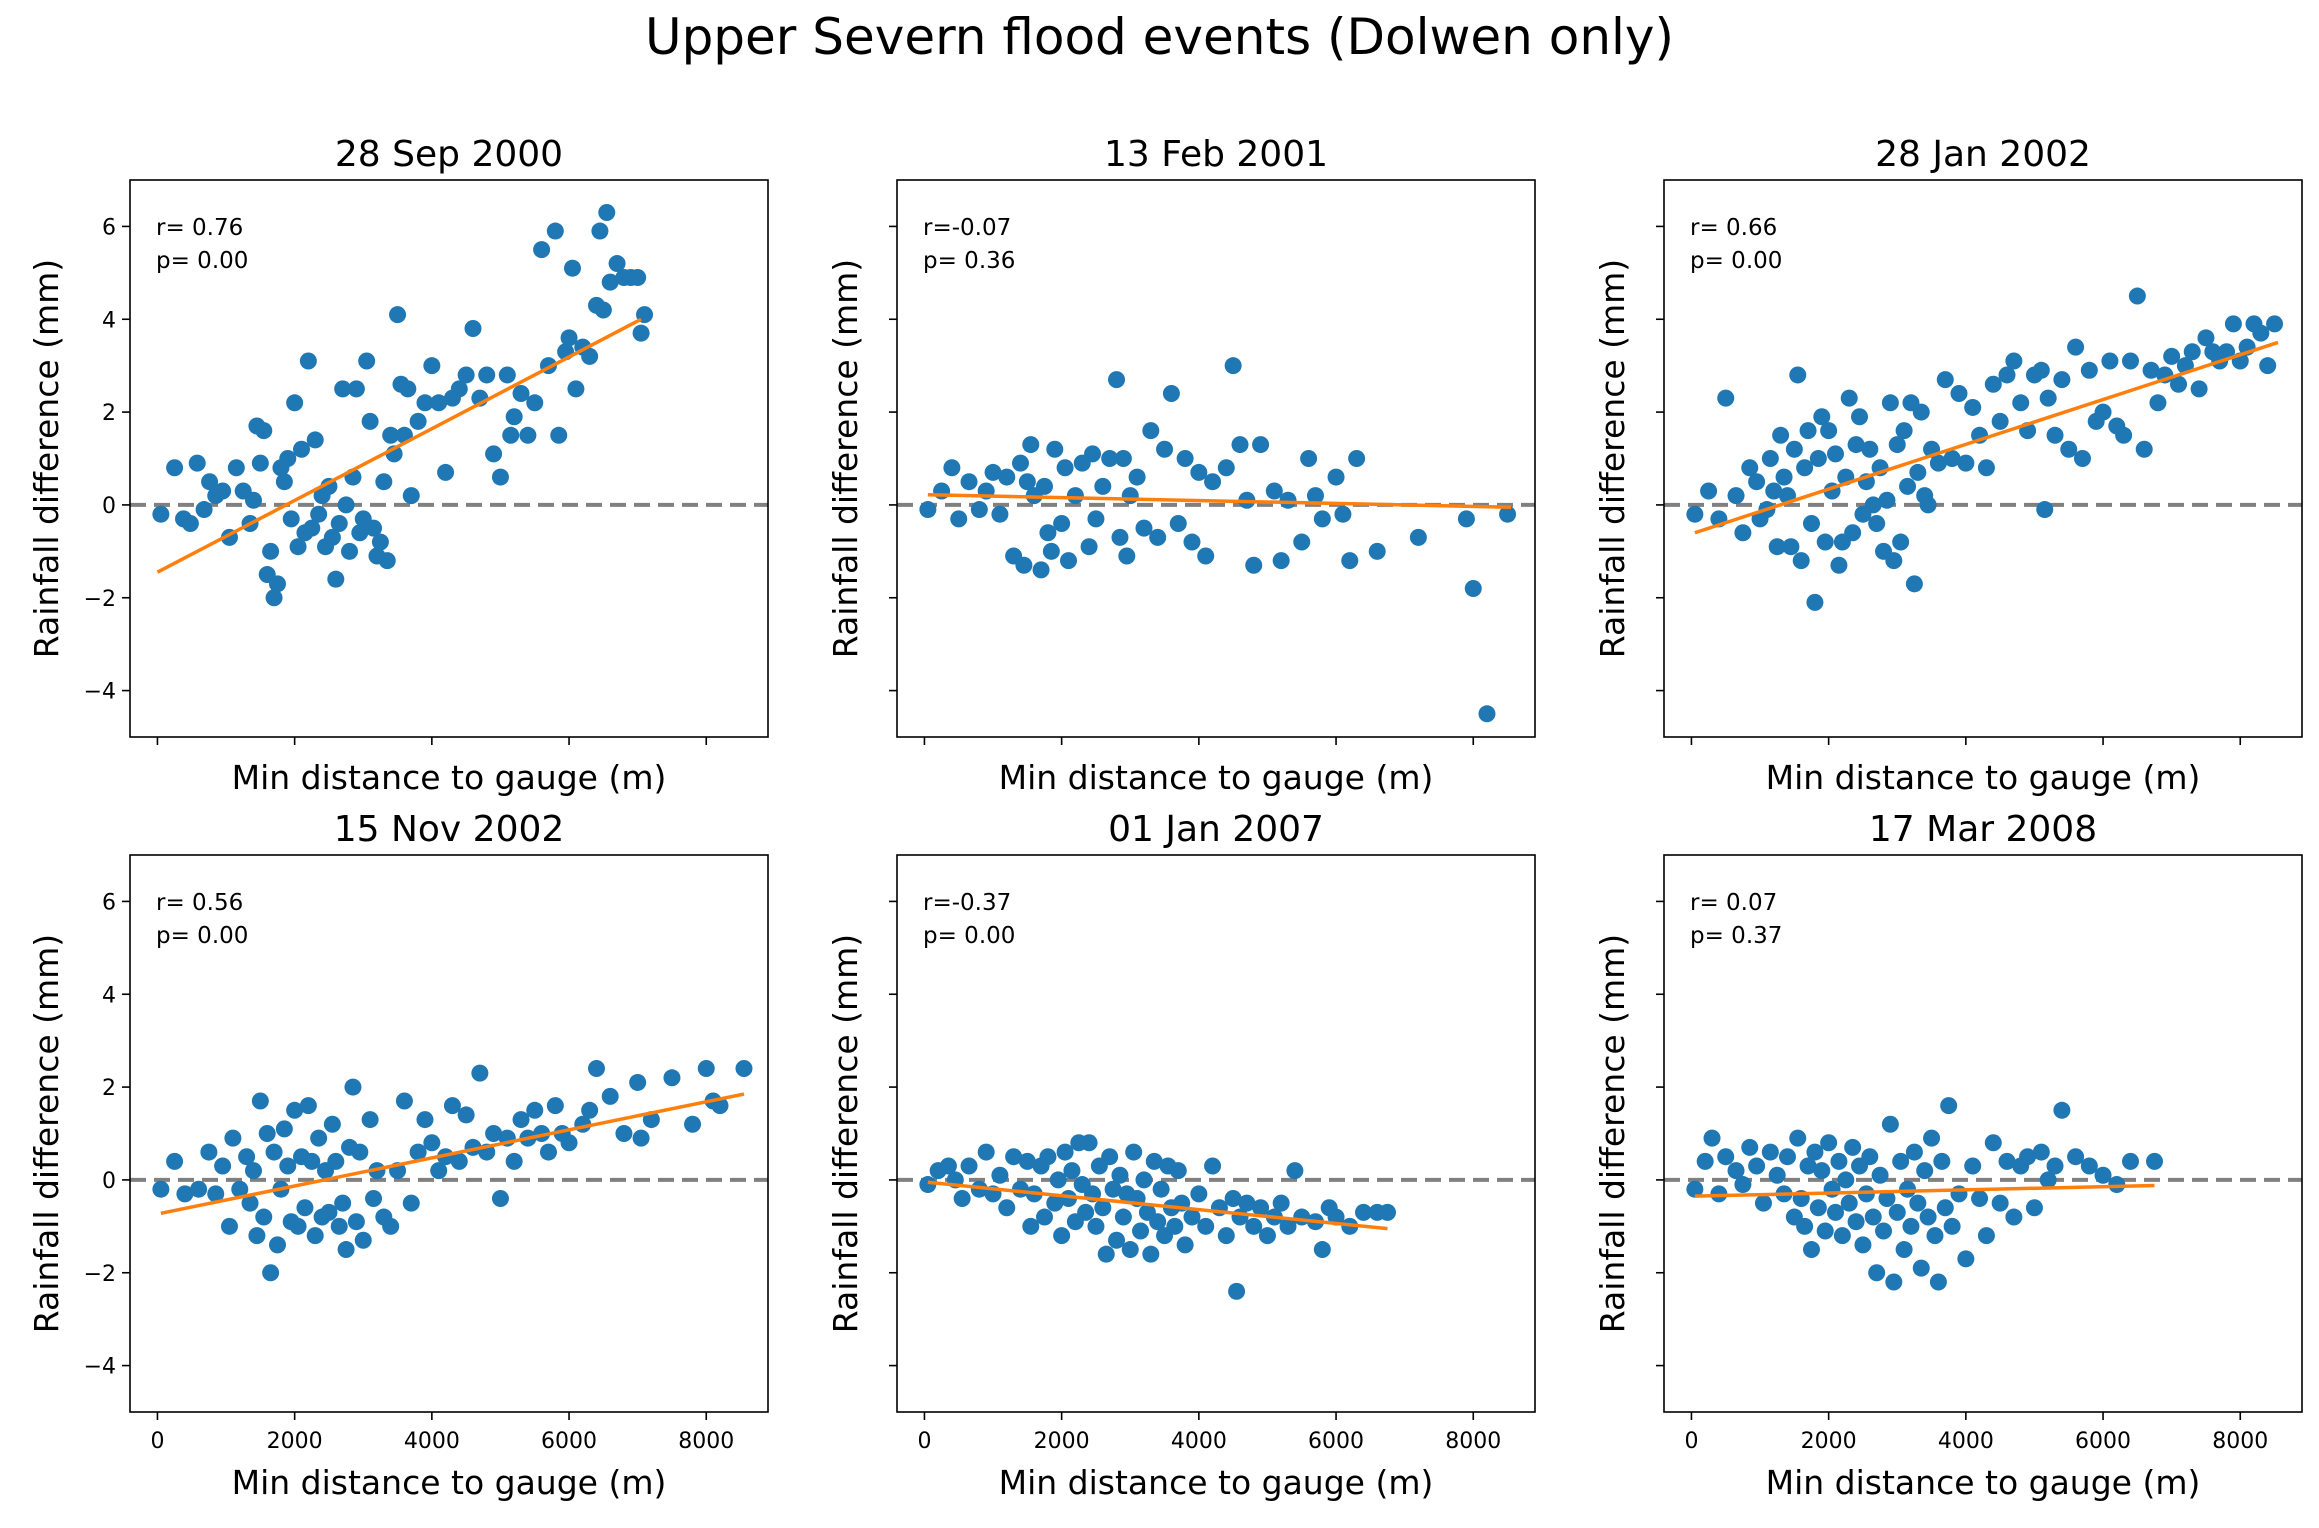 The width and height of the screenshot is (2319, 1528). What do you see at coordinates (1736, 936) in the screenshot?
I see `stats-annotation: p= 0.37` at bounding box center [1736, 936].